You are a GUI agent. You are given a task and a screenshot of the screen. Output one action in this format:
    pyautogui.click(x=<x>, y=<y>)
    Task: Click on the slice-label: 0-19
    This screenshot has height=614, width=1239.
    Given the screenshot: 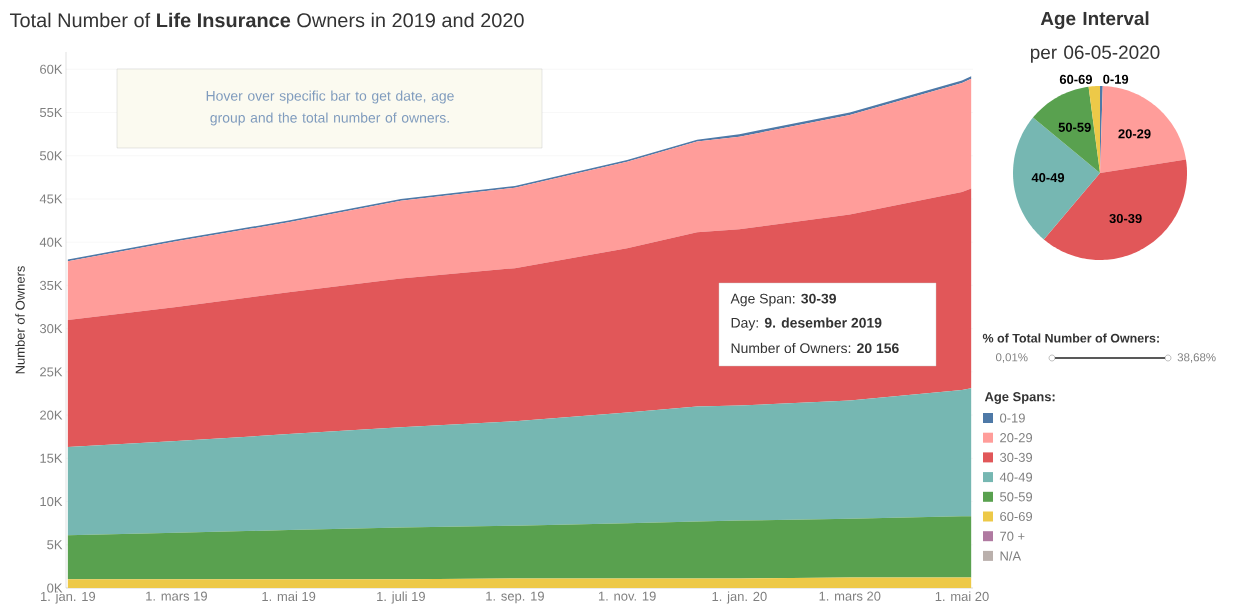 What is the action you would take?
    pyautogui.click(x=1116, y=79)
    